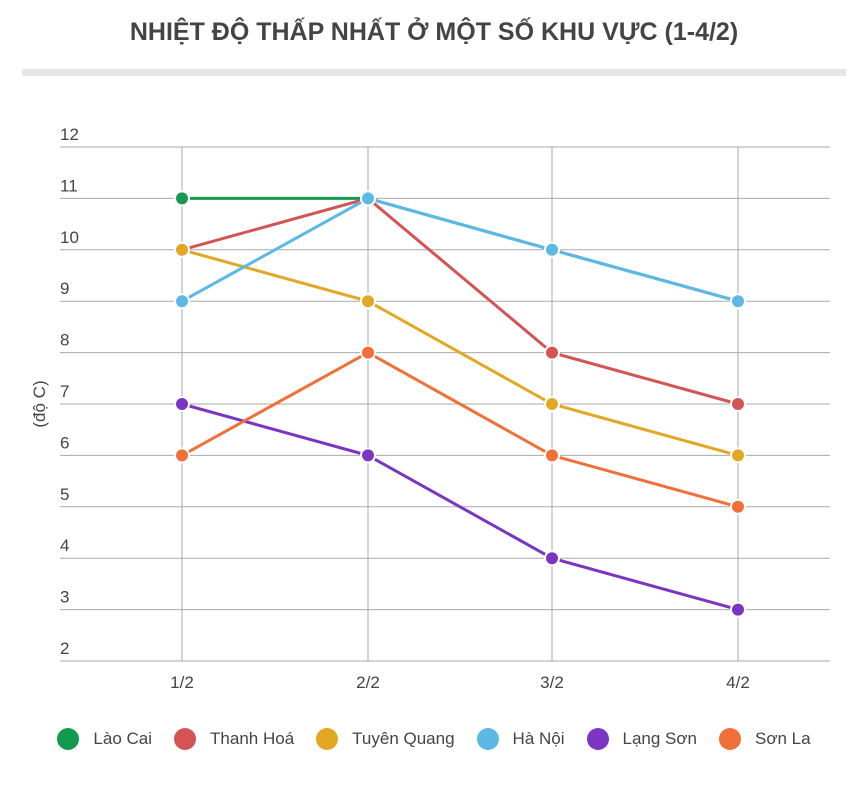 This screenshot has height=792, width=868. Describe the element at coordinates (64, 494) in the screenshot. I see `y-tick-label: 5` at that location.